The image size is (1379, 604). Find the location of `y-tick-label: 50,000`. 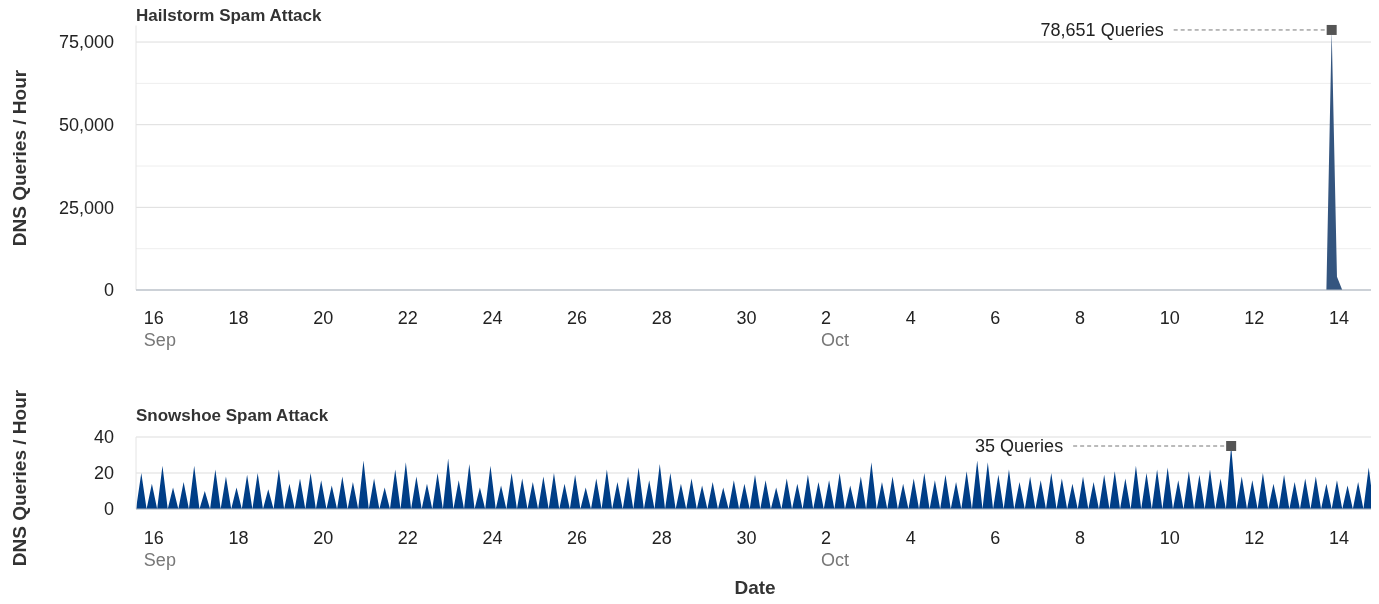

y-tick-label: 50,000 is located at coordinates (86, 124).